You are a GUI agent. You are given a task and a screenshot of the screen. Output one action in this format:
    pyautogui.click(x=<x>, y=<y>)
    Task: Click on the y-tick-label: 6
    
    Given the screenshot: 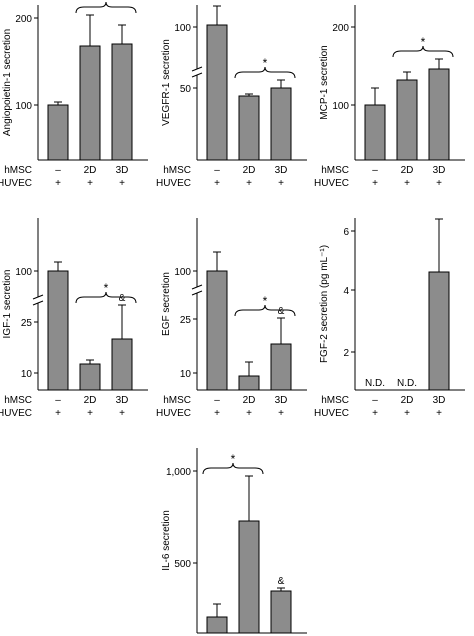 What is the action you would take?
    pyautogui.click(x=346, y=232)
    